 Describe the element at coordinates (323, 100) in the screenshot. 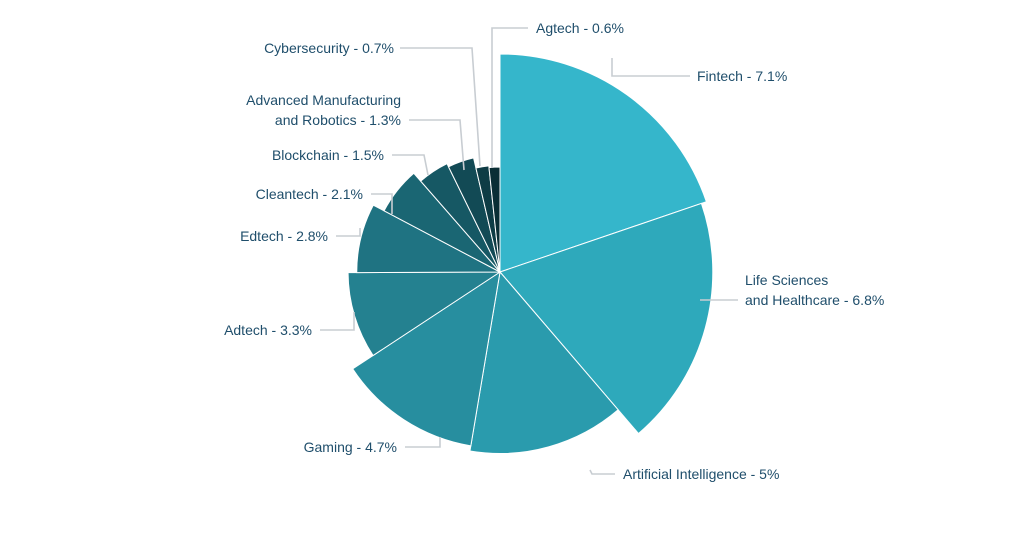

I see `data-label-line: Advanced Manufacturing` at that location.